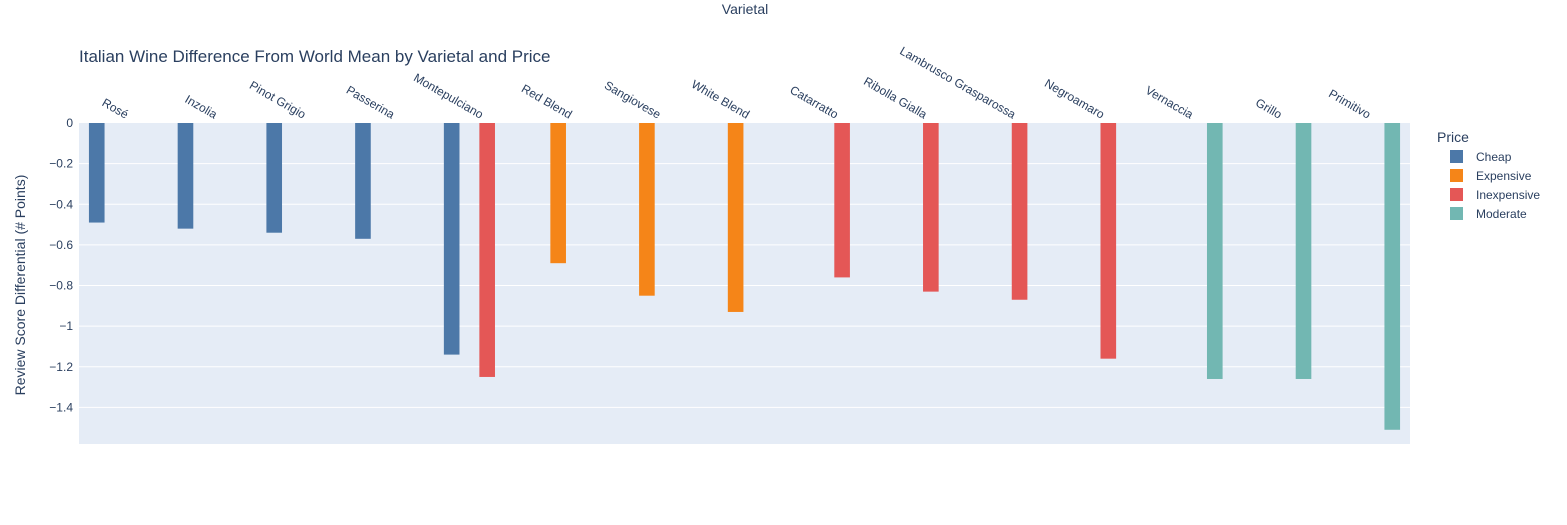  I want to click on legend-swatch-inexpensive, so click(1456, 194).